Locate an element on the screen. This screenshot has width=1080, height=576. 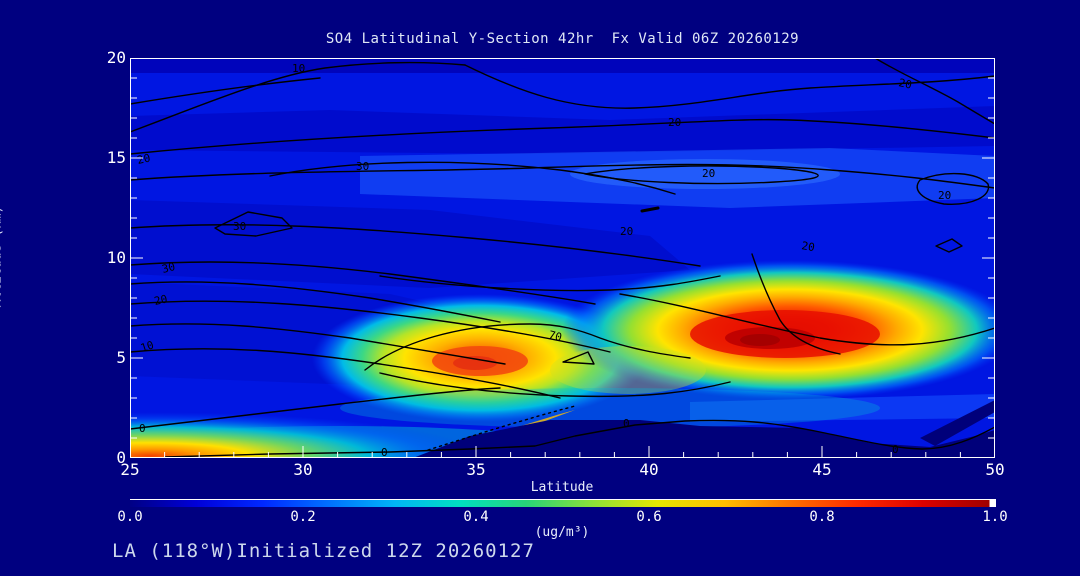
colorbar-gradient is located at coordinates (563, 503).